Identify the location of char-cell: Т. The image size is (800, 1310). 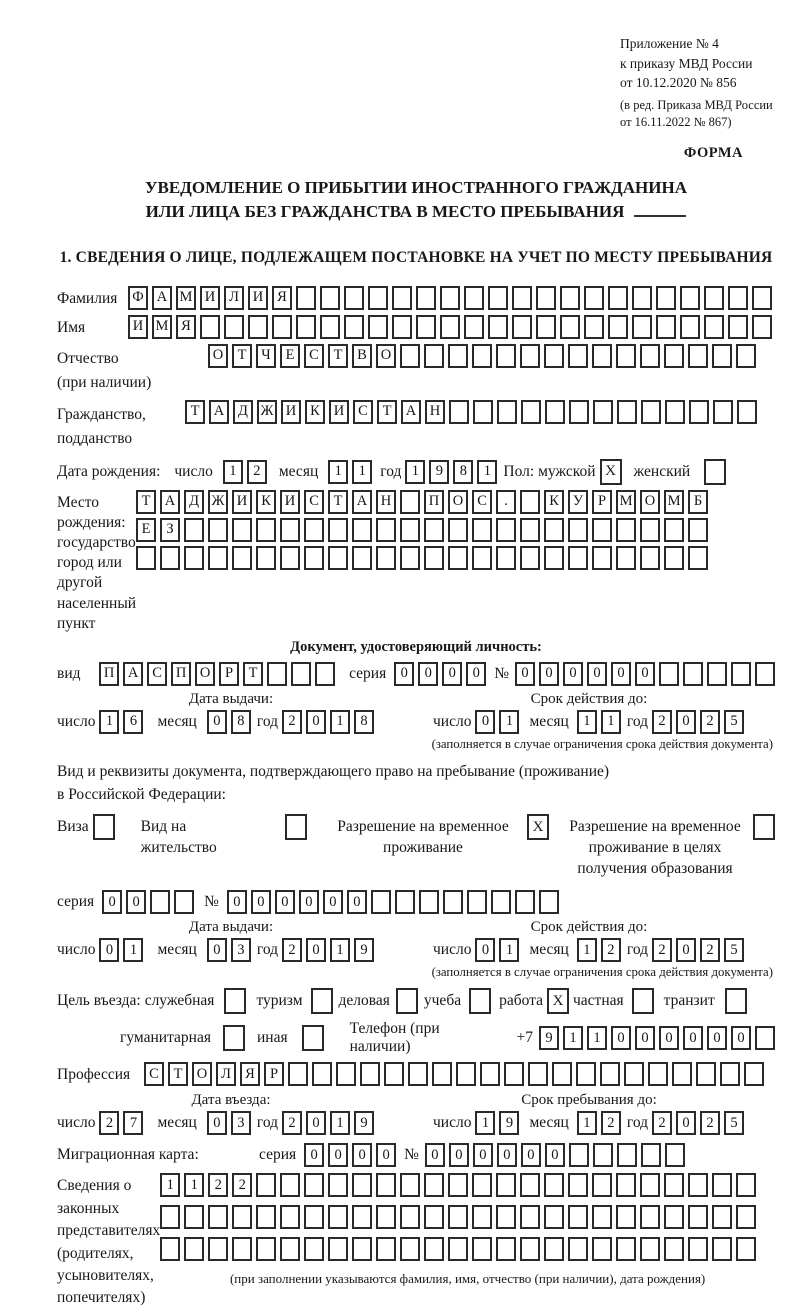
(338, 355).